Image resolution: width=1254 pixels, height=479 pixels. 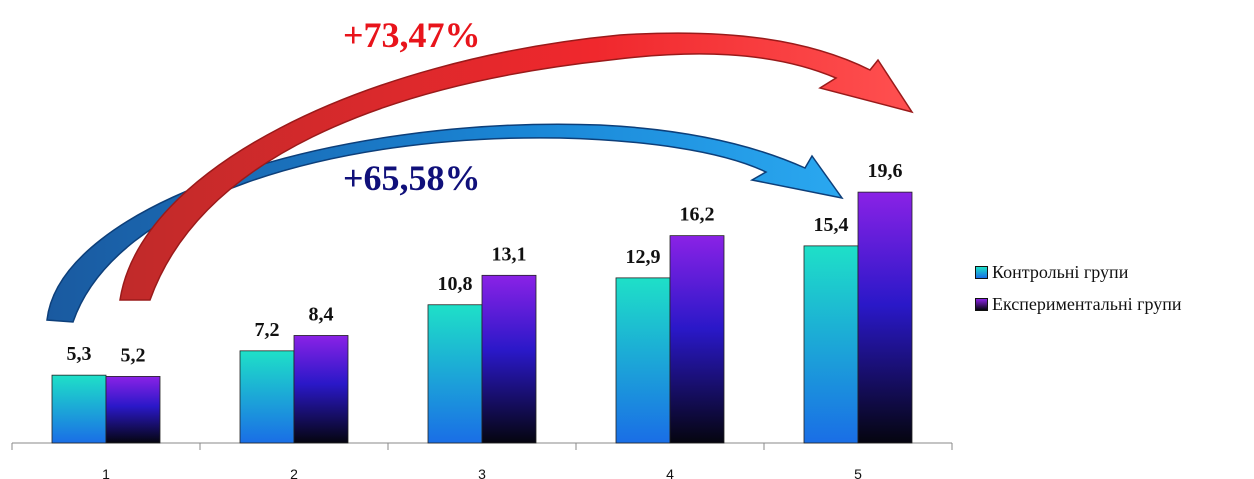 I want to click on value-label-experimental: 5,2, so click(x=133, y=355).